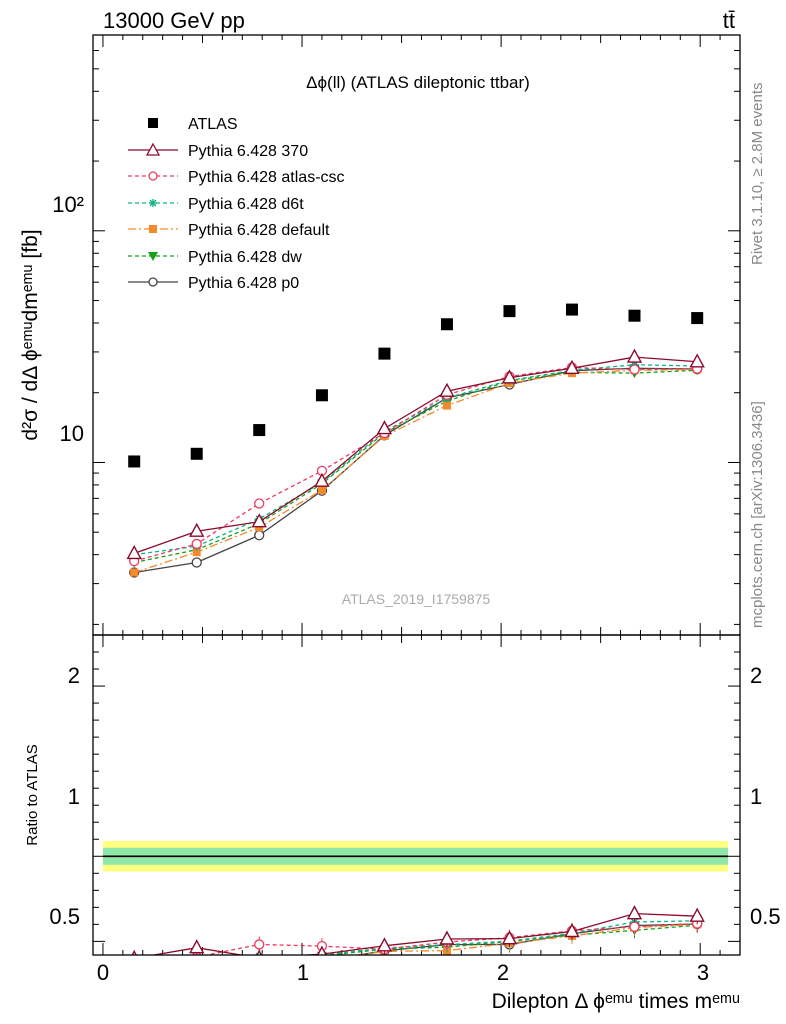 This screenshot has width=786, height=1024. Describe the element at coordinates (503, 972) in the screenshot. I see `x-tick-label-2: 2` at that location.